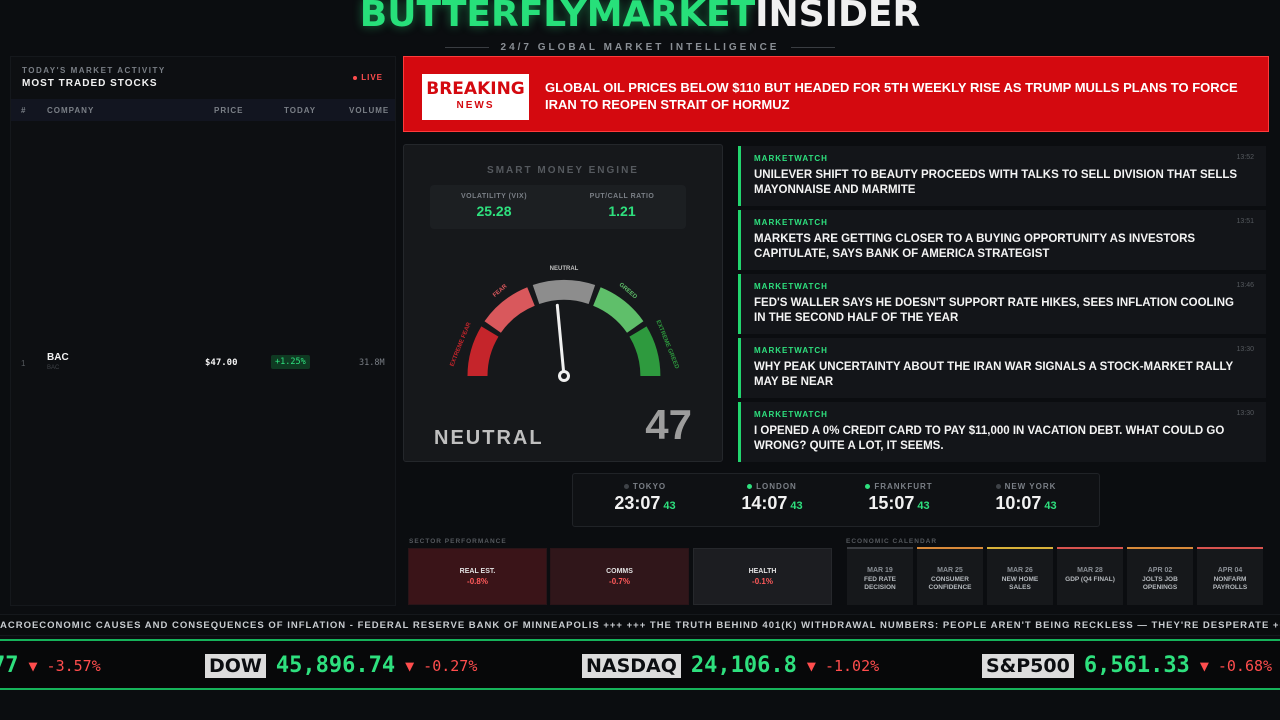 This screenshot has width=1280, height=720. What do you see at coordinates (564, 376) in the screenshot?
I see `gauge-hub-inner` at bounding box center [564, 376].